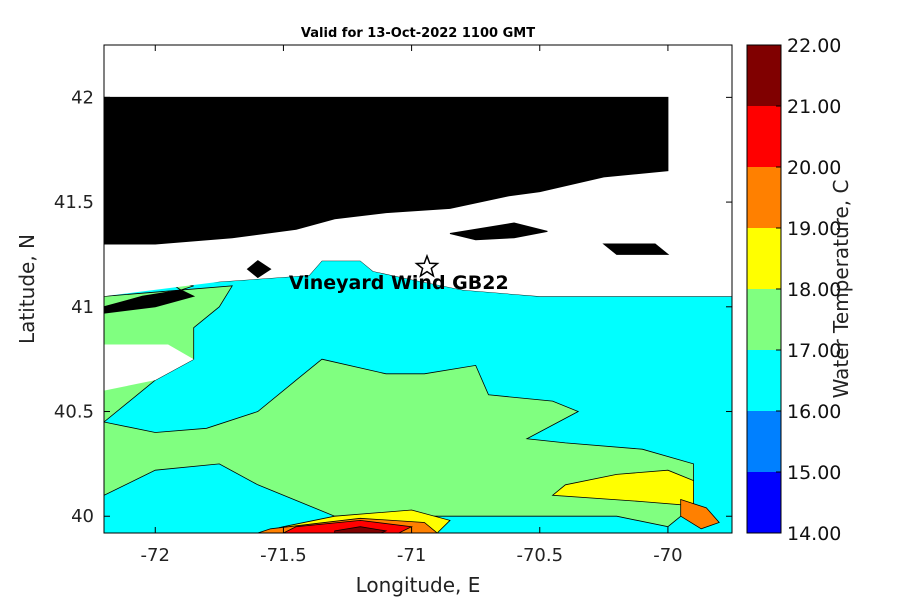 The width and height of the screenshot is (900, 600). What do you see at coordinates (636, 249) in the screenshot?
I see `land-nantucket` at bounding box center [636, 249].